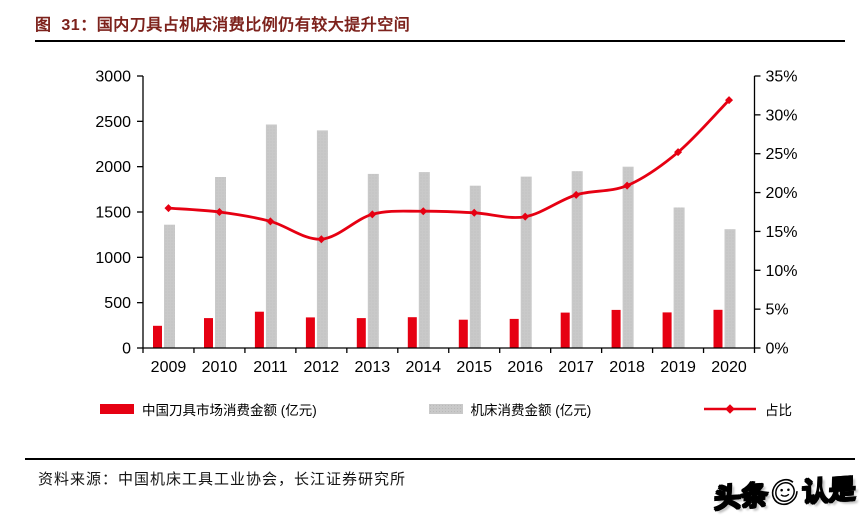 This screenshot has width=861, height=515. Describe the element at coordinates (220, 262) in the screenshot. I see `bar-machine-2010` at that location.